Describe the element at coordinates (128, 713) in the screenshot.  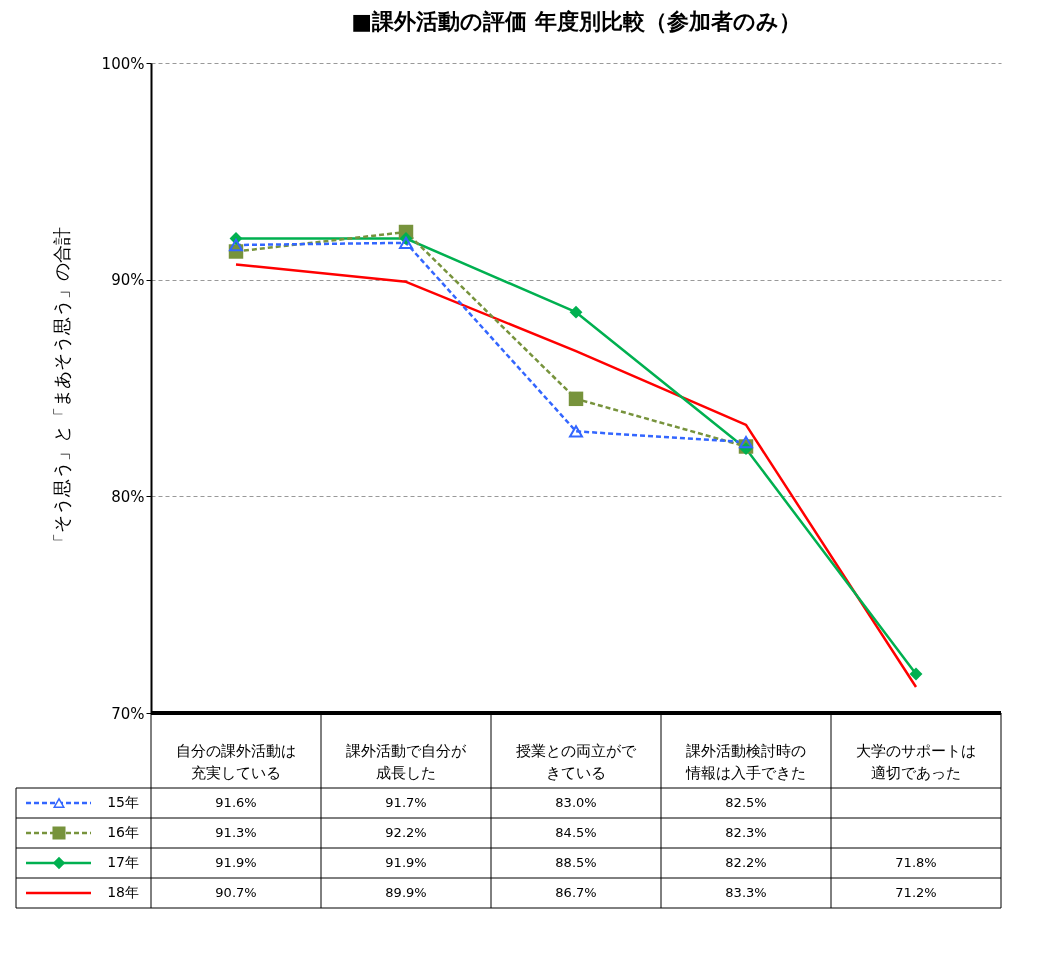
I see `y-tick-label: 70%` at that location.